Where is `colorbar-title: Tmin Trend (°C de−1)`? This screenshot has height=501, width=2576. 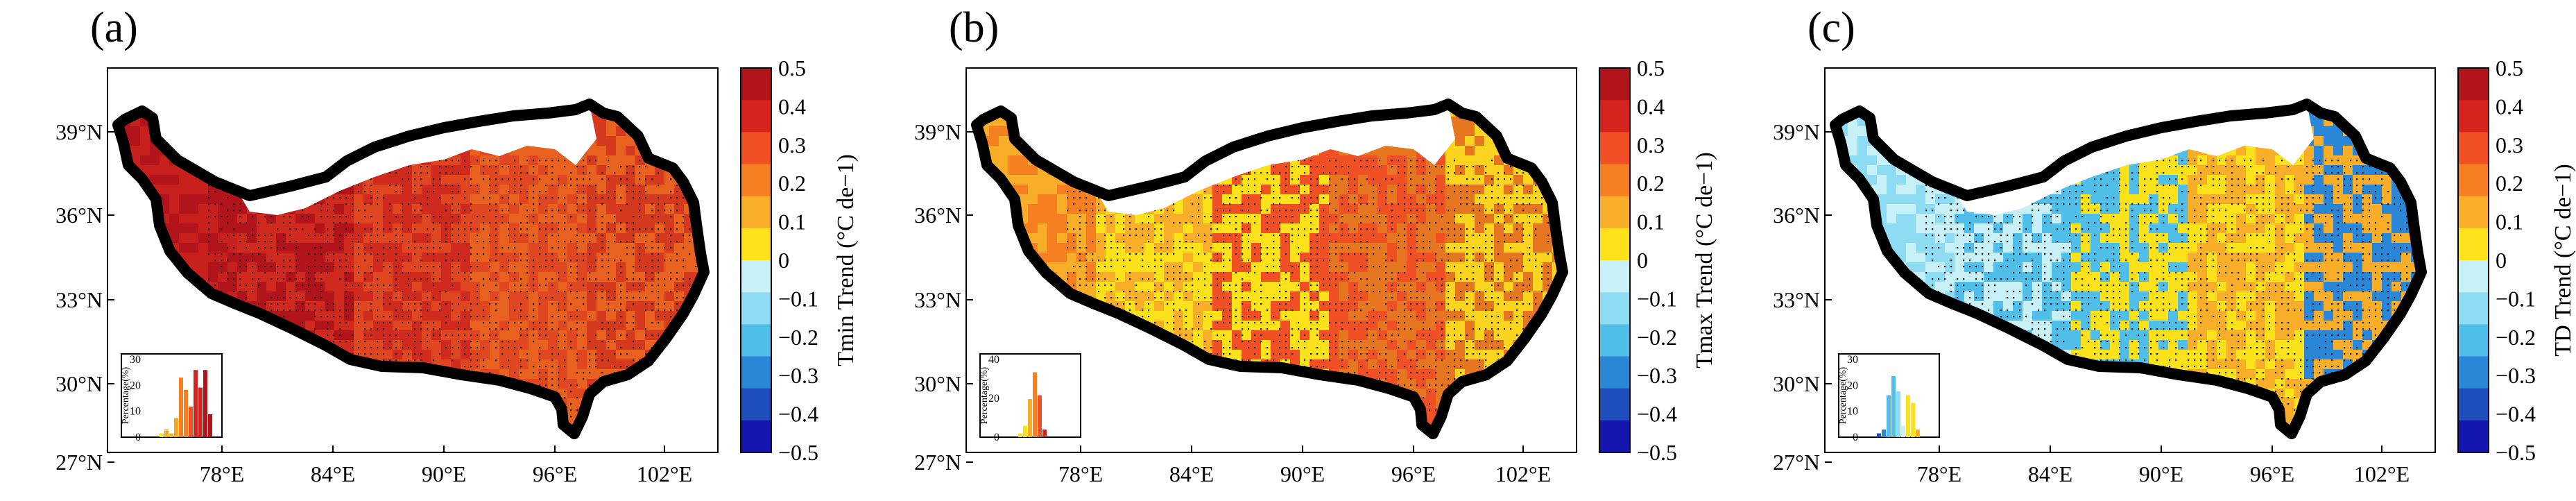 colorbar-title: Tmin Trend (°C de−1) is located at coordinates (846, 260).